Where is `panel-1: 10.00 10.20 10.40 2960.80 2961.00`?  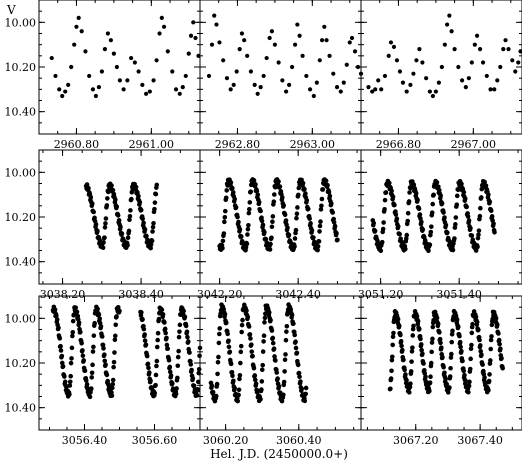
panel-1: 10.00 10.20 10.40 2960.80 2961.00 is located at coordinates (103, 75).